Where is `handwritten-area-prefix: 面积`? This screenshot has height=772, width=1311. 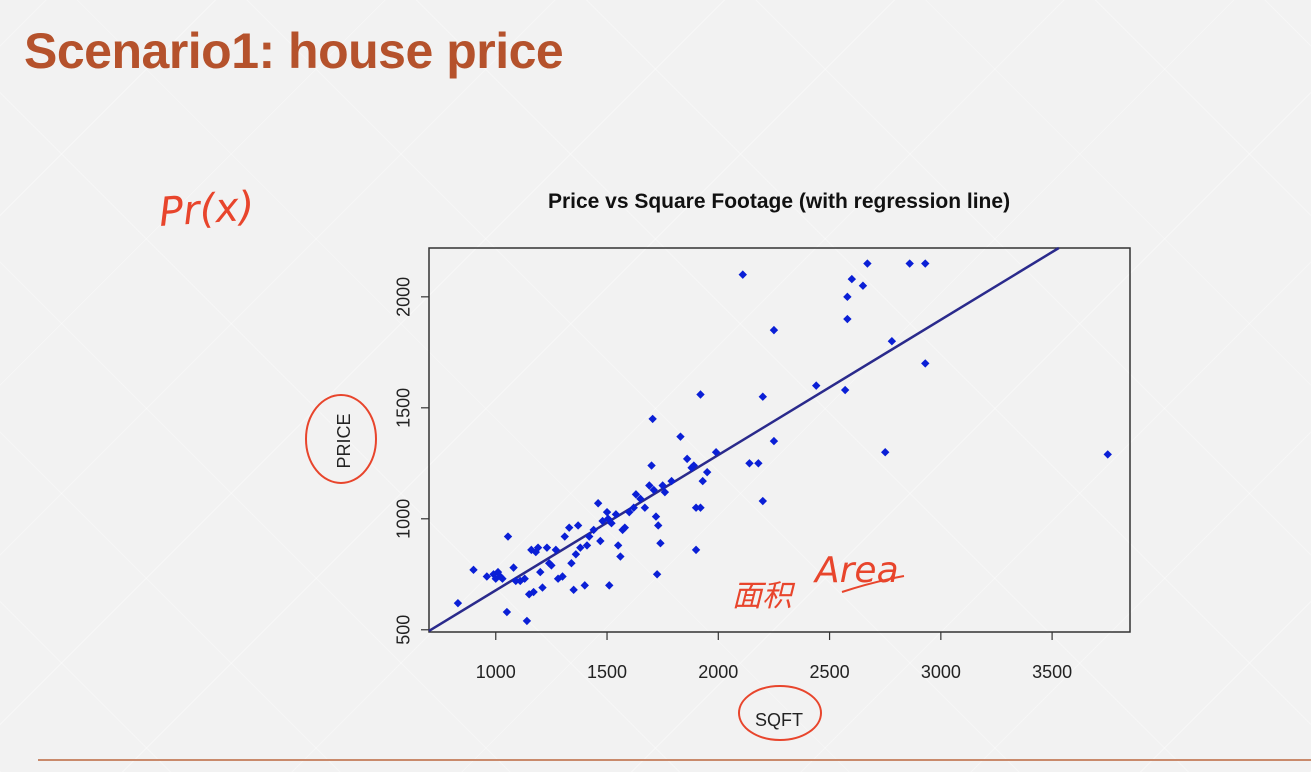
handwritten-area-prefix: 面积 is located at coordinates (764, 596).